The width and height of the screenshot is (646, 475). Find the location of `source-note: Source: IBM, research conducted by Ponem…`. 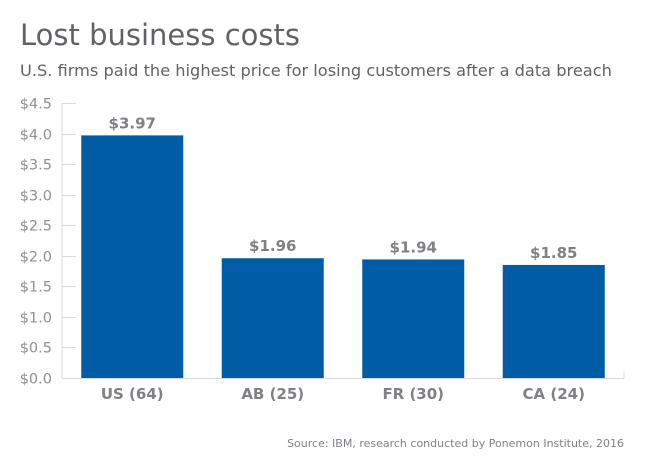

source-note: Source: IBM, research conducted by Ponem… is located at coordinates (455, 443).